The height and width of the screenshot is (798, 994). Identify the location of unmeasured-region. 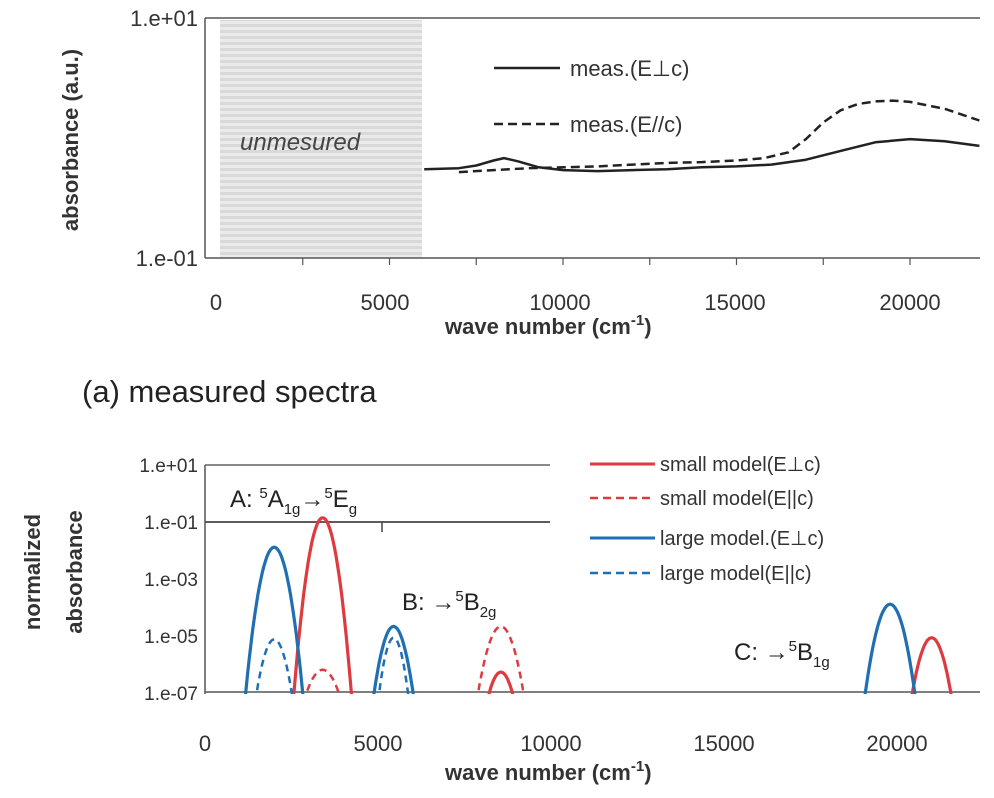
(321, 139).